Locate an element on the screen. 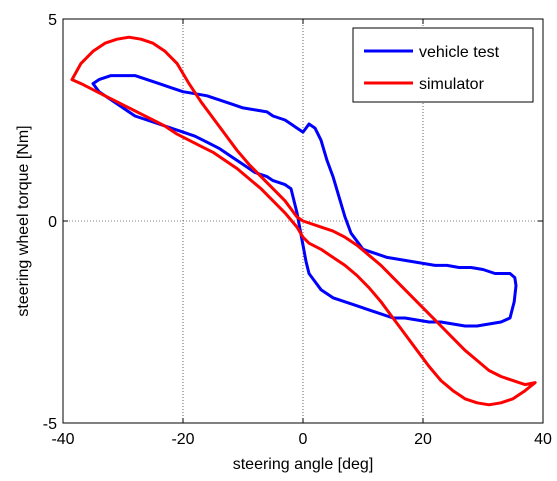 This screenshot has height=481, width=557. y-tick-label: 5 is located at coordinates (52, 20).